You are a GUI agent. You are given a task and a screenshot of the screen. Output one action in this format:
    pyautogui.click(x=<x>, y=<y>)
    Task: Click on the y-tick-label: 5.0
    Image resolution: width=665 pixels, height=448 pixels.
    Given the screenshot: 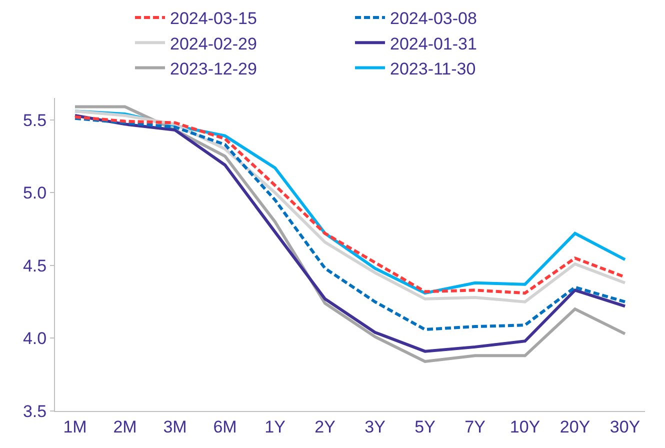 What is the action you would take?
    pyautogui.click(x=34, y=193)
    